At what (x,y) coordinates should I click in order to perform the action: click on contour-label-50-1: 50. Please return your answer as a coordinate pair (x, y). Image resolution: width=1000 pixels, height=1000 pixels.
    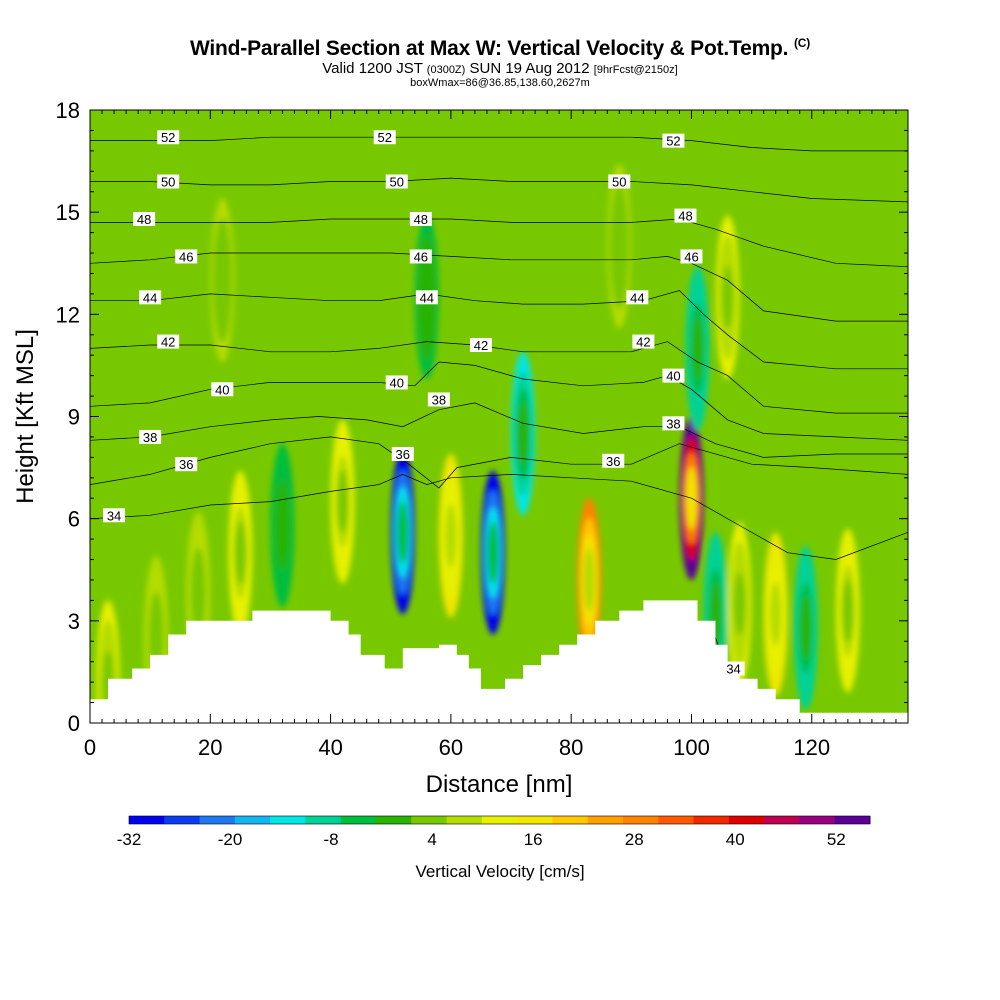
    Looking at the image, I should click on (396, 182).